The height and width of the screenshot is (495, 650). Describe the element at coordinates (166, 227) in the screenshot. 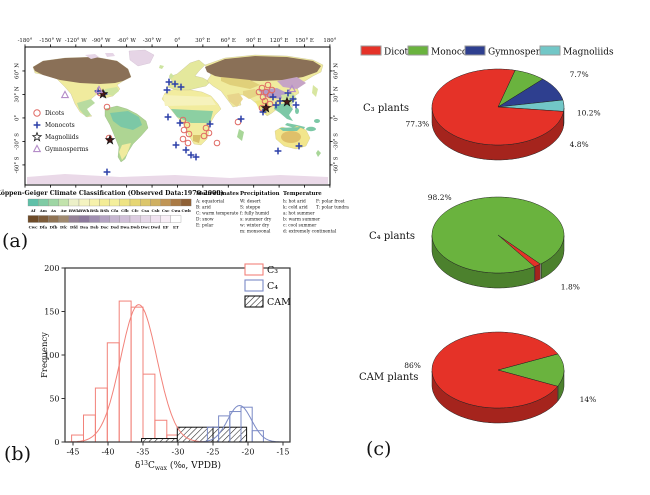

I see `climate-class-label: EF` at that location.